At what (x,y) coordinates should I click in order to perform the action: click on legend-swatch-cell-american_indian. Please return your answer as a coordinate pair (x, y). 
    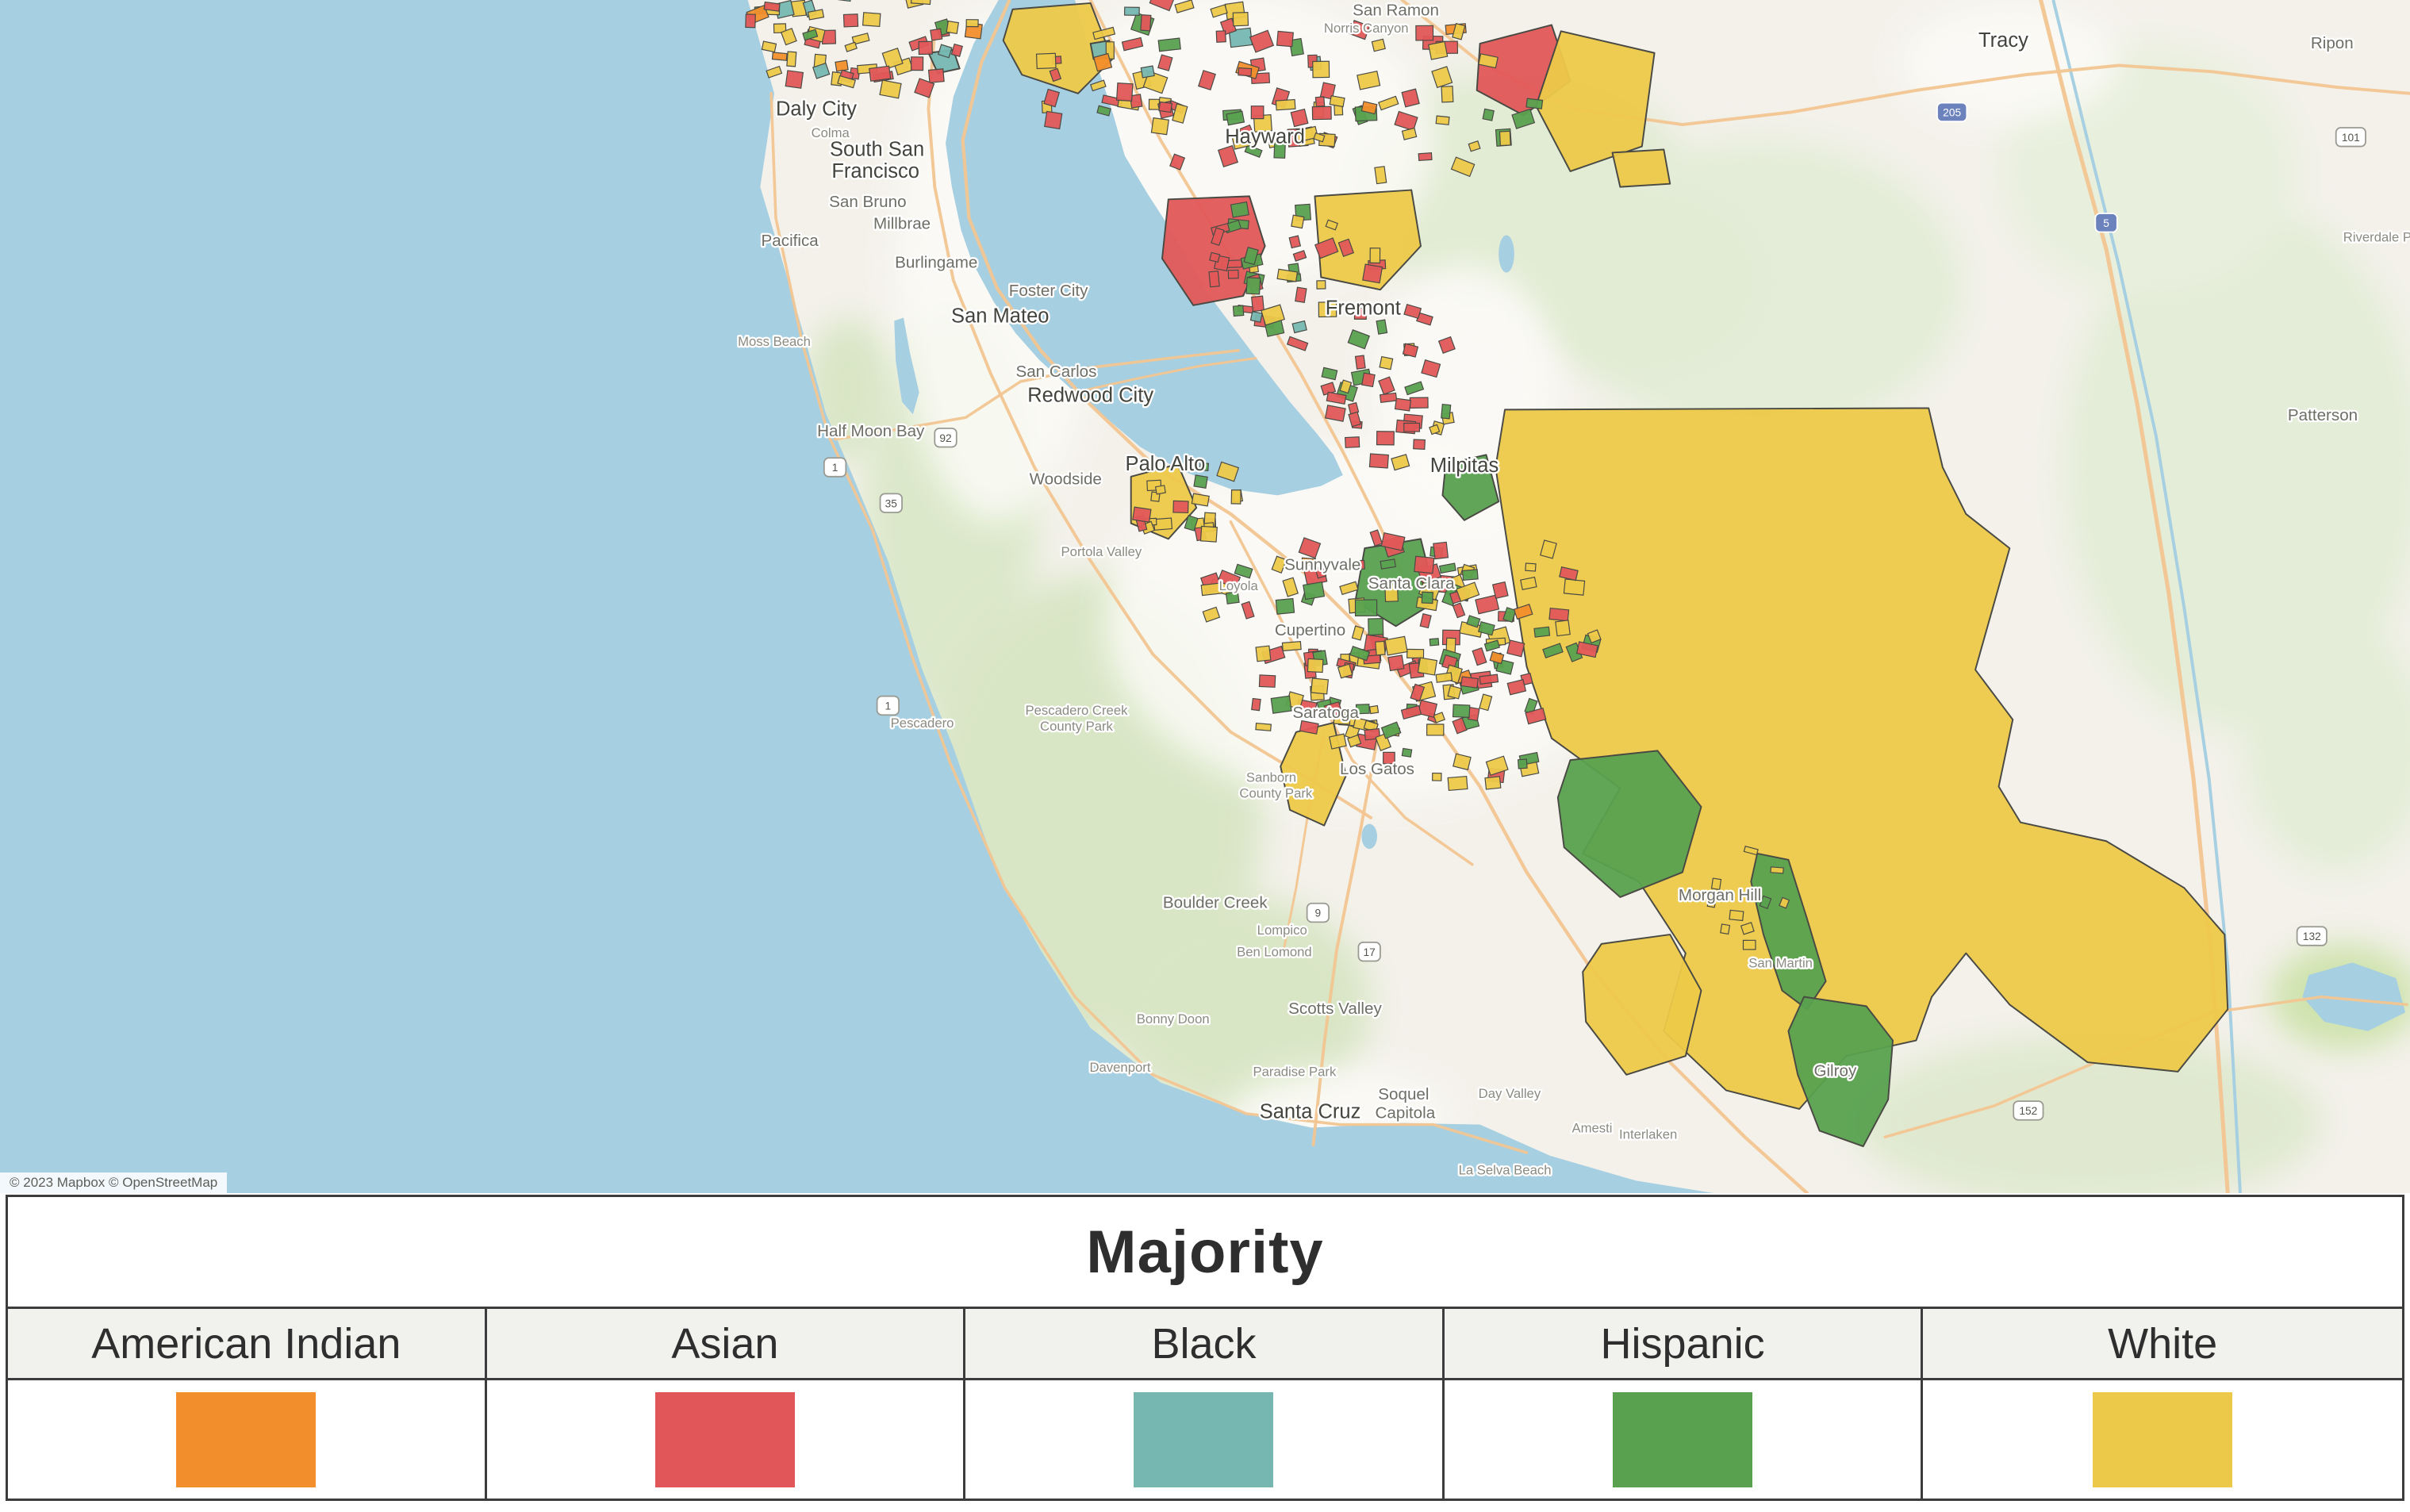
    Looking at the image, I should click on (247, 1440).